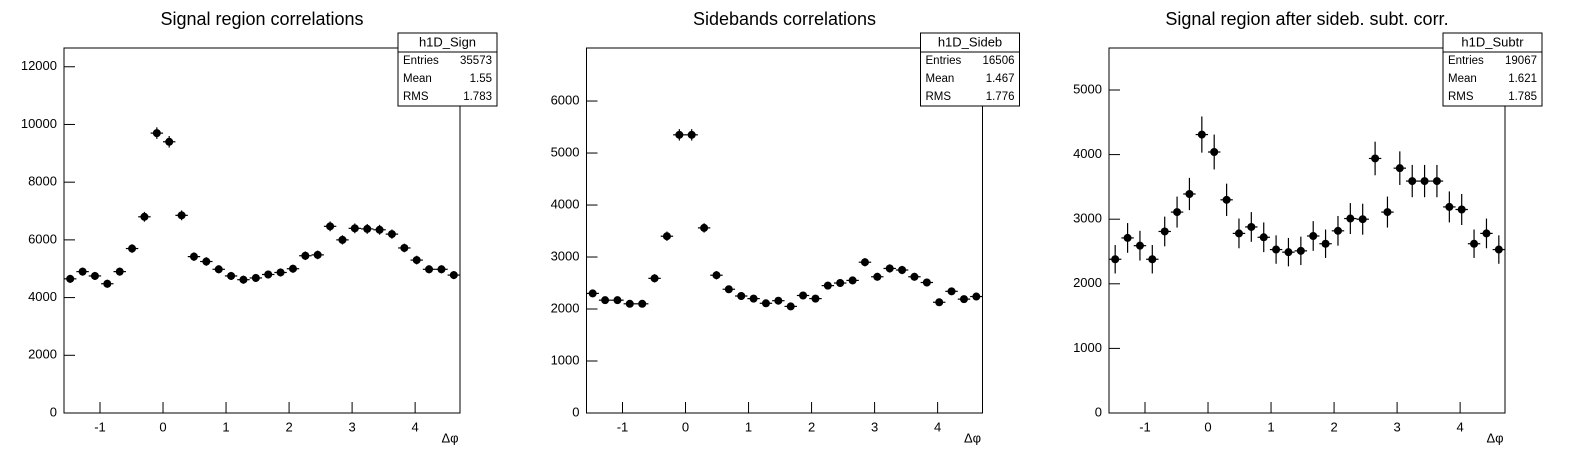  Describe the element at coordinates (1087, 88) in the screenshot. I see `y-tick-label: 5000` at that location.